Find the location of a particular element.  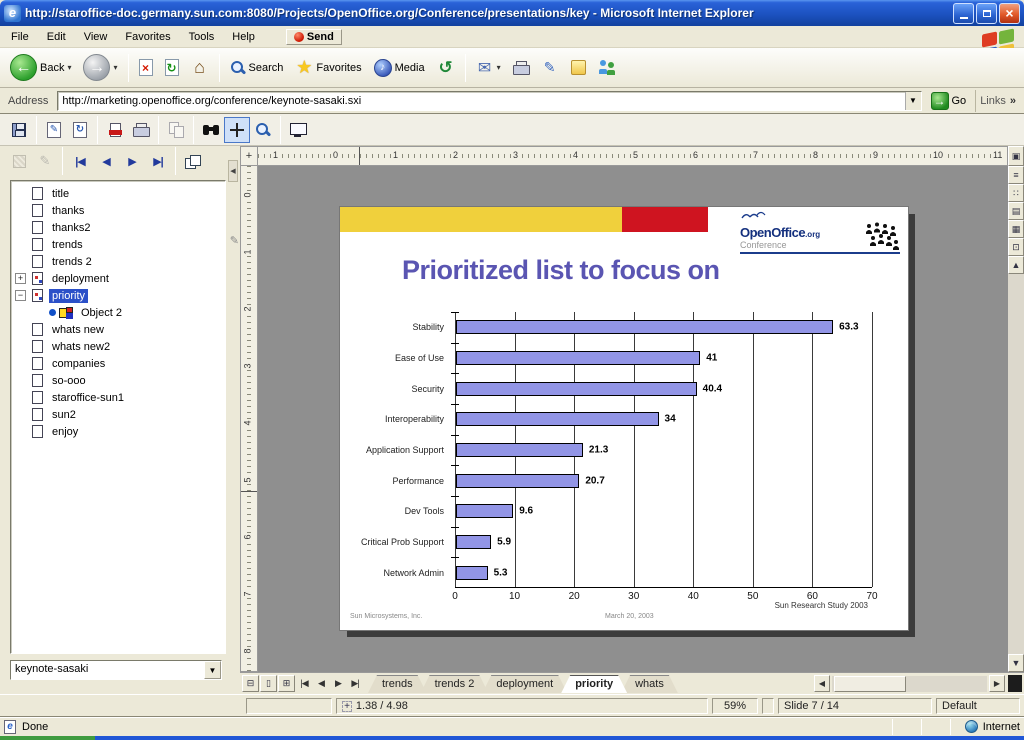

printer-icon is located at coordinates (521, 68).